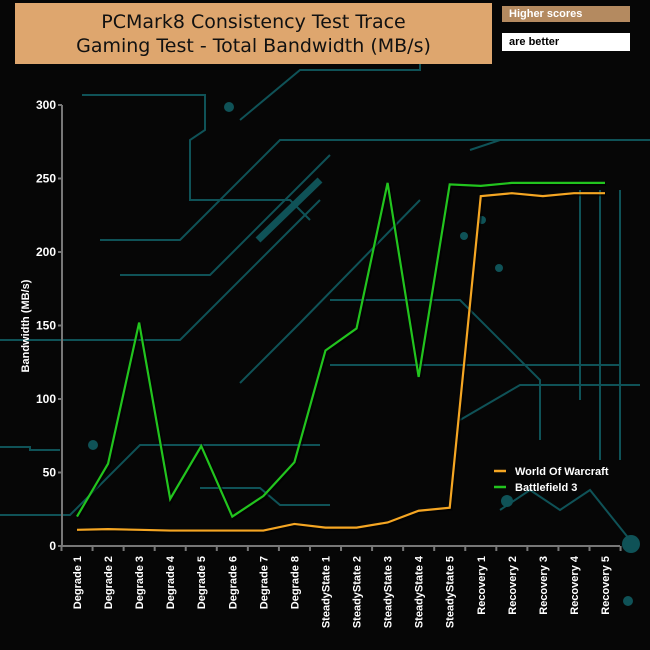 This screenshot has width=650, height=650. I want to click on x-tick-label: SteadyState 1, so click(326, 592).